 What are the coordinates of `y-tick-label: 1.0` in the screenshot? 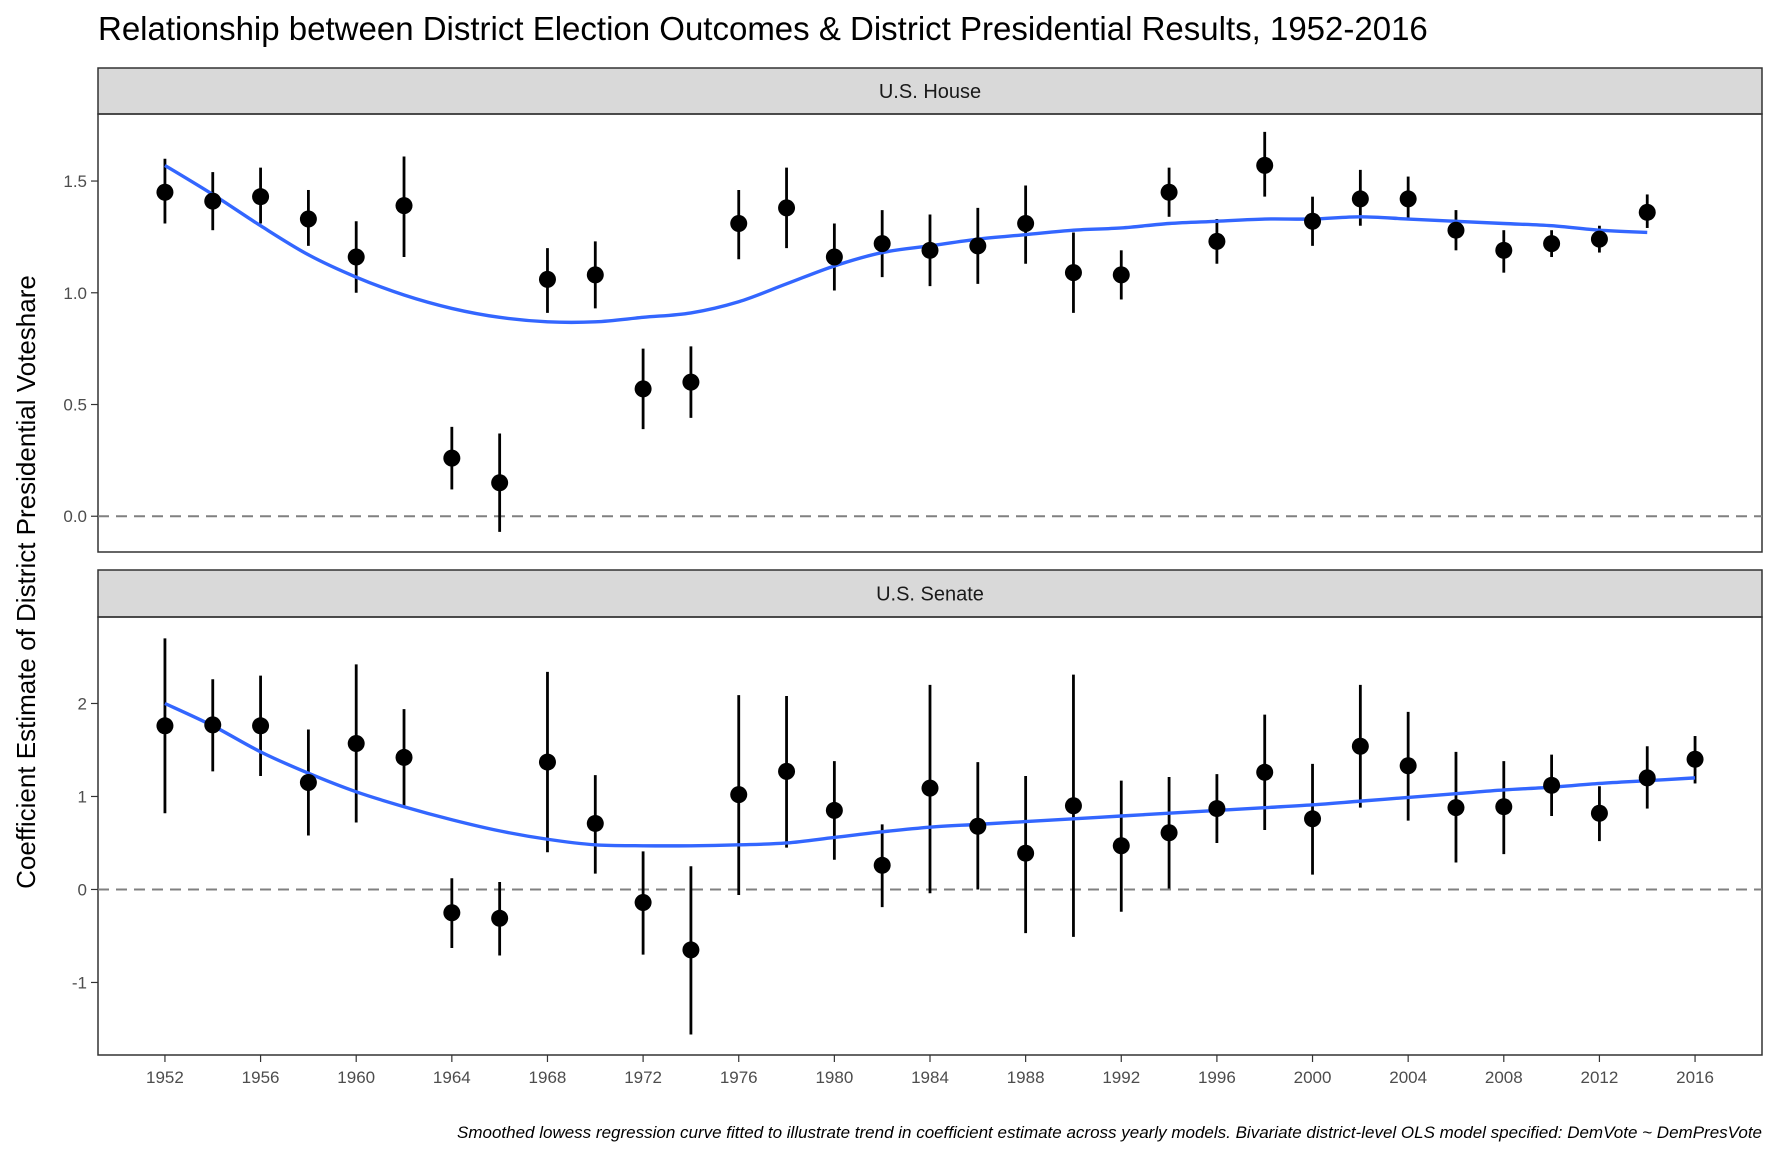 It's located at (75, 293).